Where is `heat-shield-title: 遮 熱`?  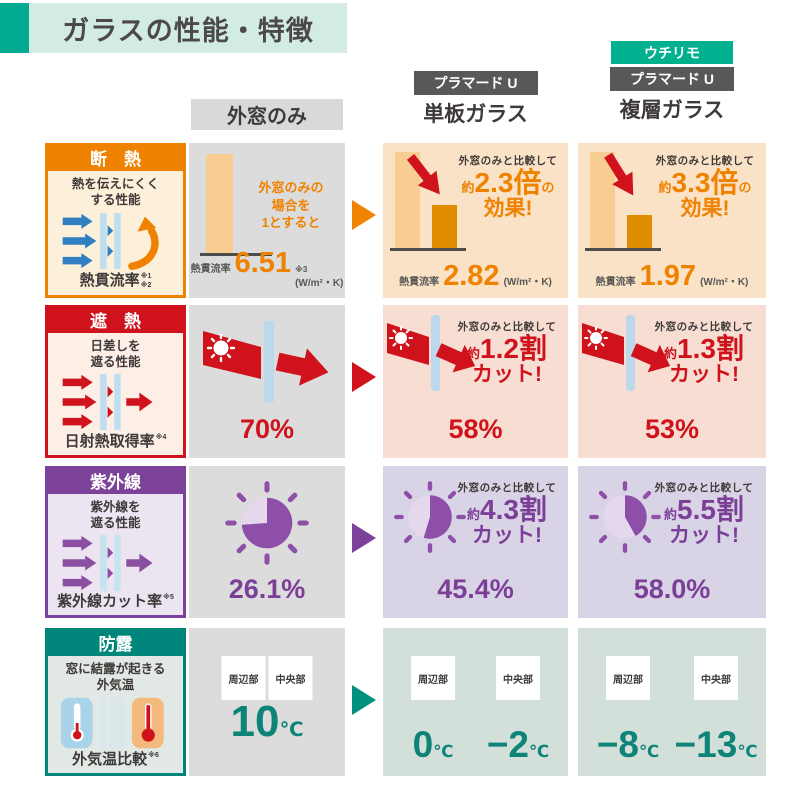 heat-shield-title: 遮 熱 is located at coordinates (115, 319).